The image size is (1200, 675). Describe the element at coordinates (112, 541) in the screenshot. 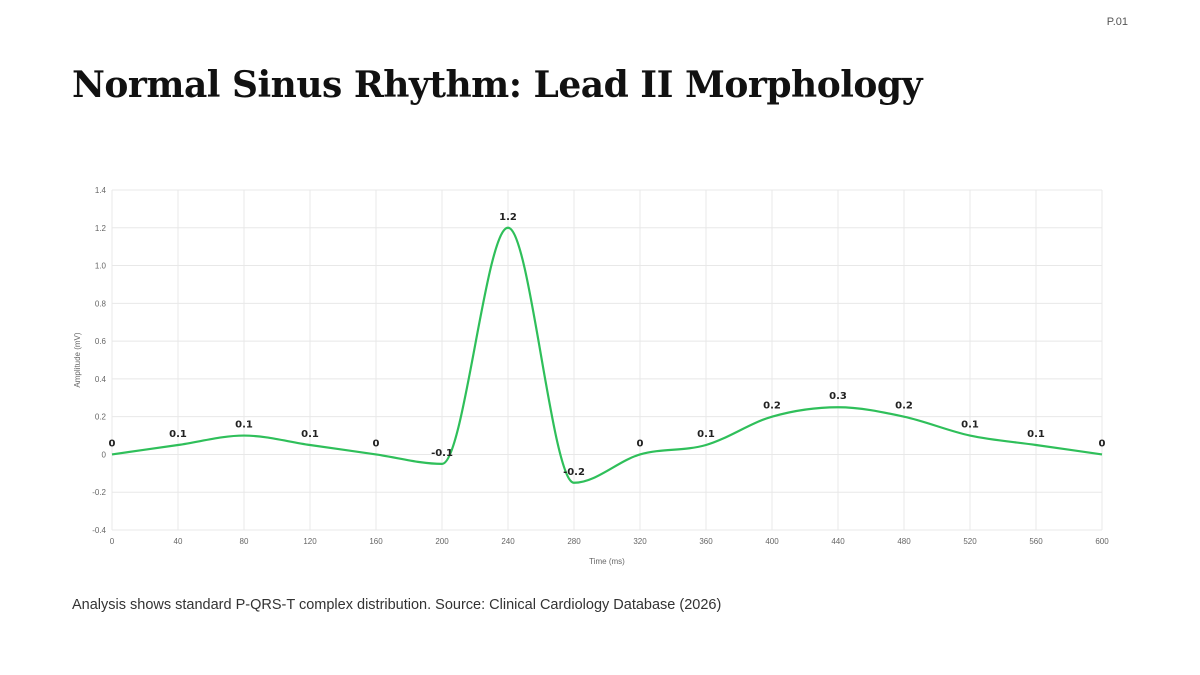

I see `x-tick-label: 0` at that location.